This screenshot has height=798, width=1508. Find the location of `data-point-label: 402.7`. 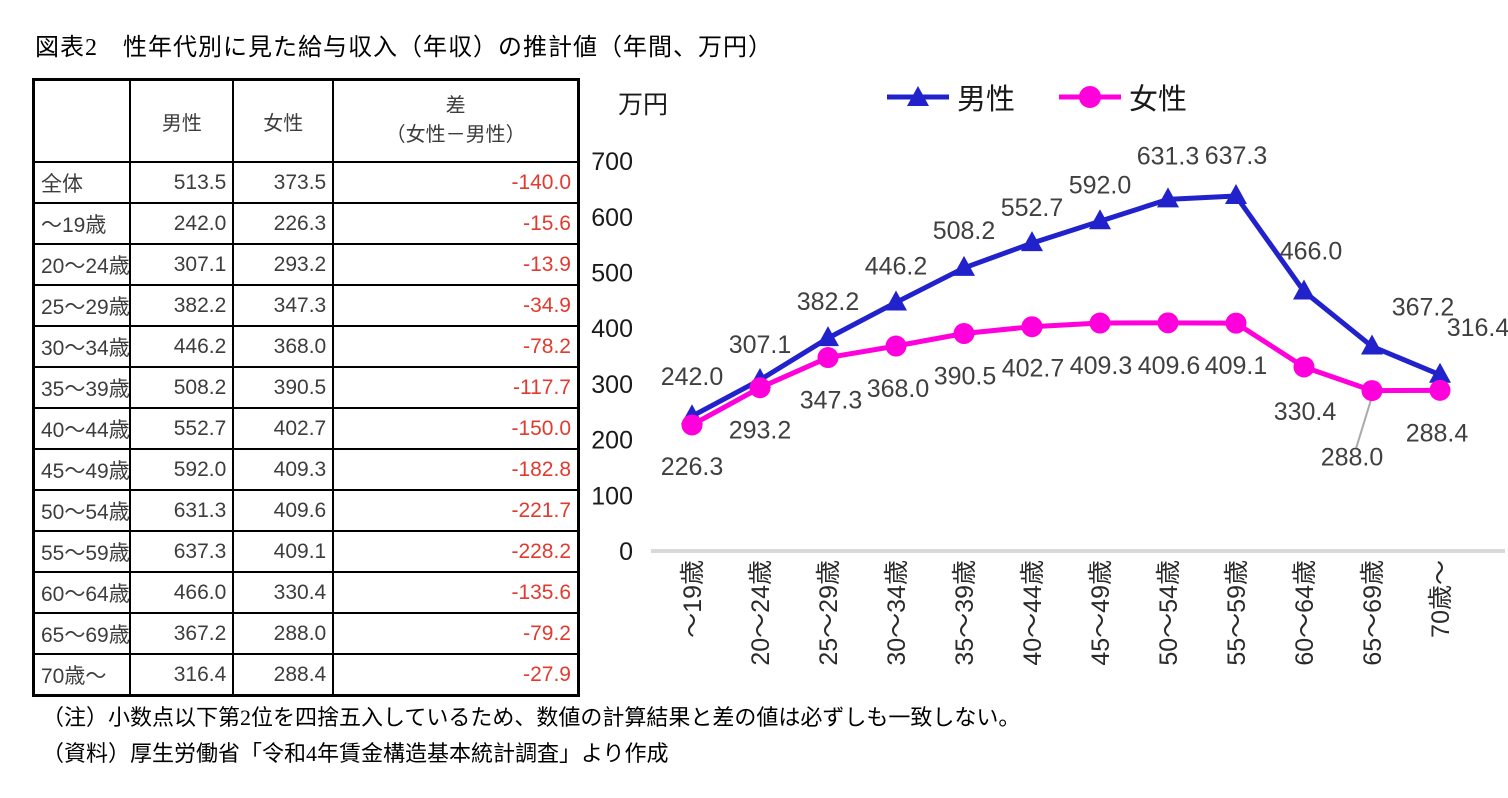

data-point-label: 402.7 is located at coordinates (1033, 369).